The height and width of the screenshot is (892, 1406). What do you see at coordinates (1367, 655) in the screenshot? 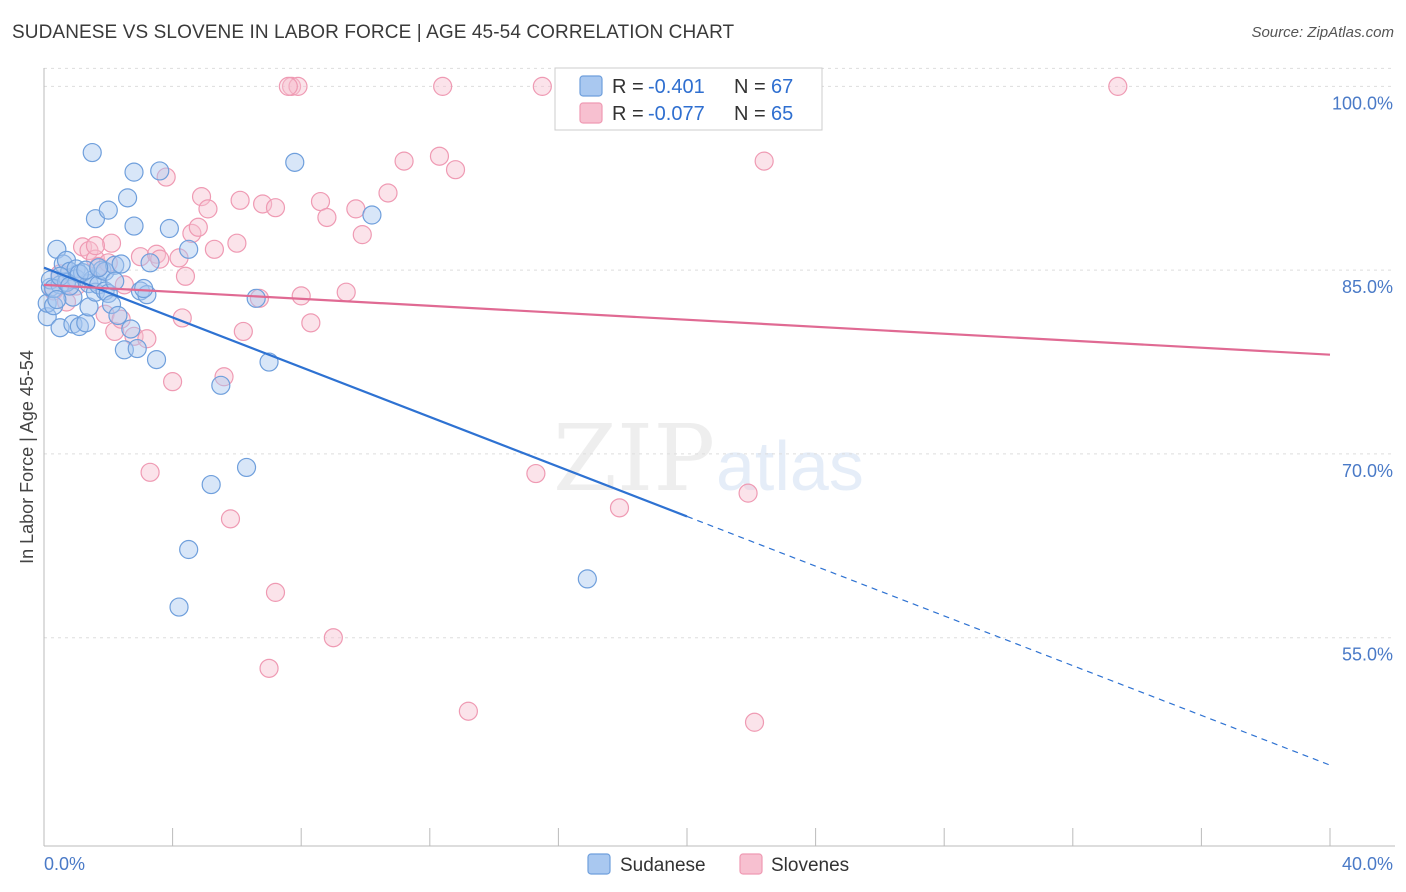
I see `y-tick-label-55: 55.0%` at bounding box center [1367, 655].